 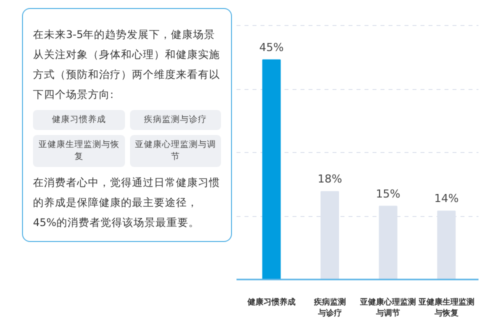 I want to click on text: 亚健康生理监测与恢复, so click(x=78, y=151).